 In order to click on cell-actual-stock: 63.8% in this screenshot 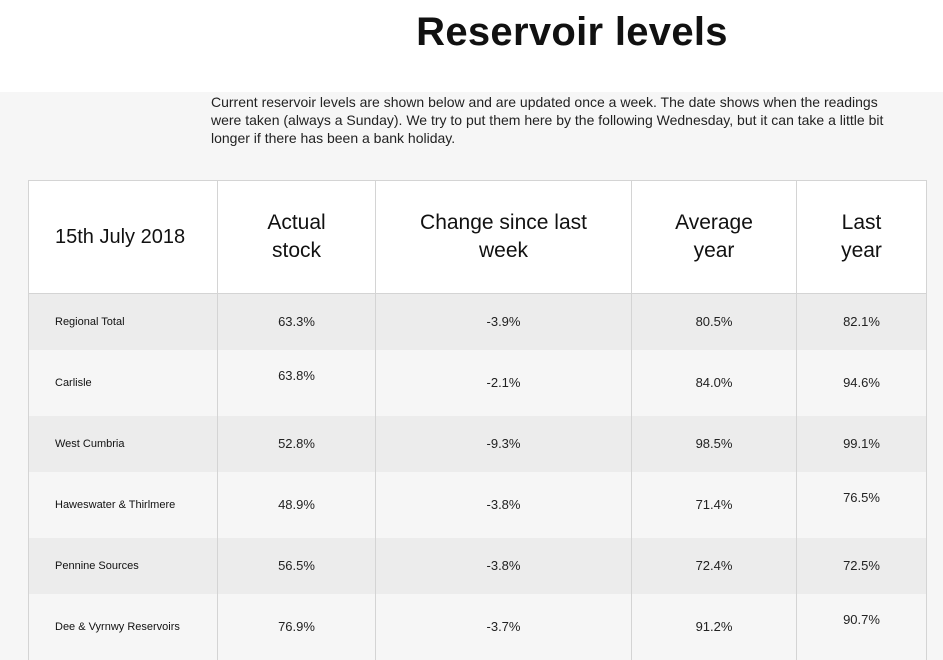, I will do `click(296, 382)`.